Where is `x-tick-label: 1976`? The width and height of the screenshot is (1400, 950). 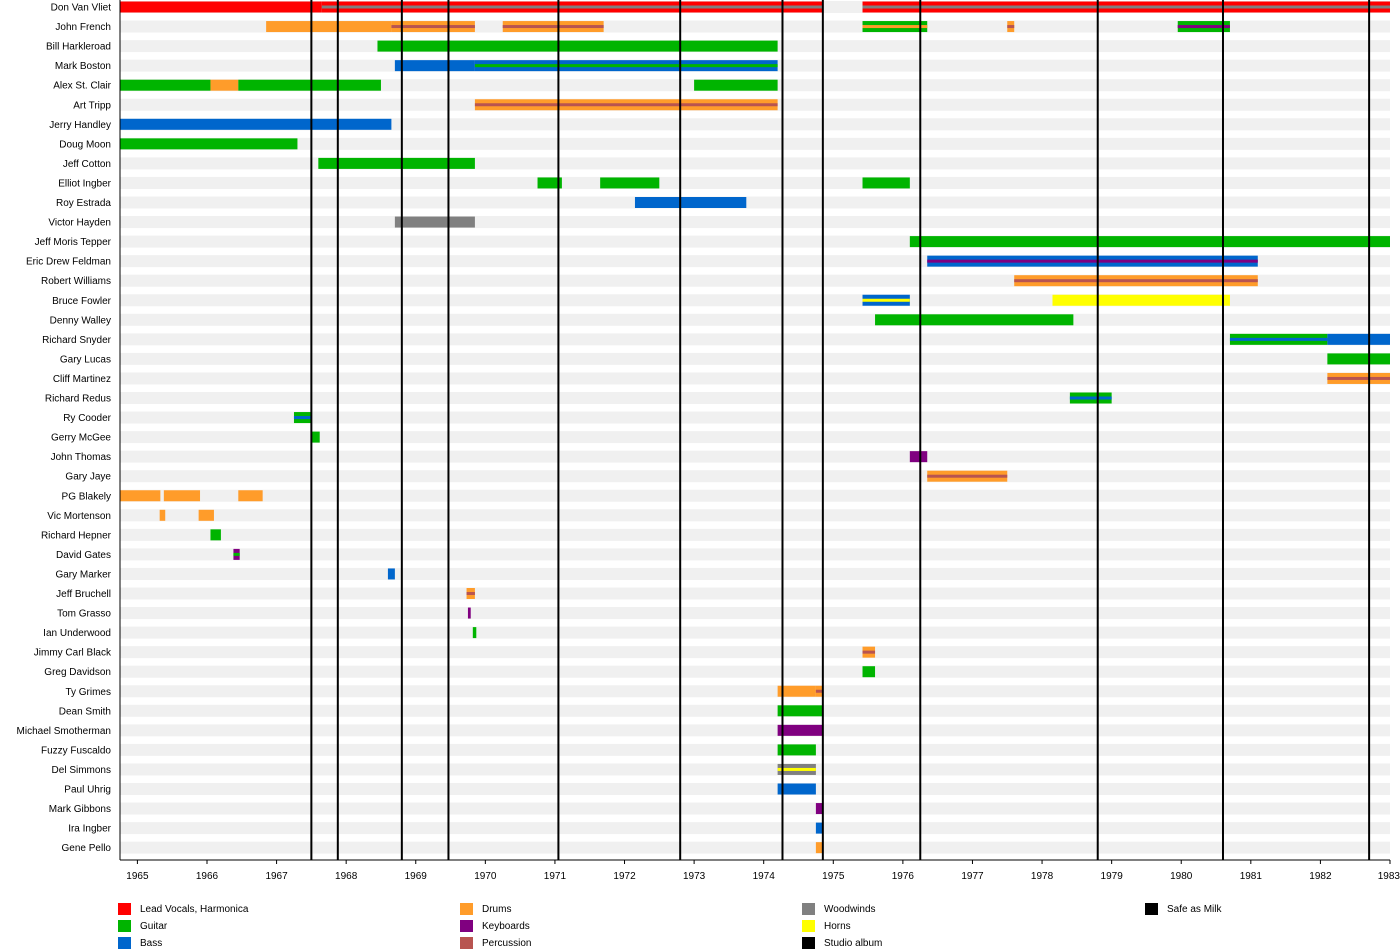 x-tick-label: 1976 is located at coordinates (903, 876).